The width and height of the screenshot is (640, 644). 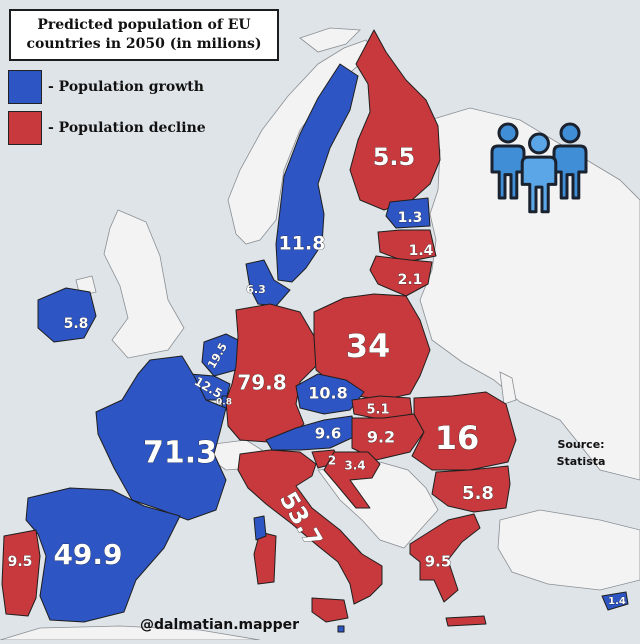 What do you see at coordinates (260, 528) in the screenshot?
I see `country-corsica` at bounding box center [260, 528].